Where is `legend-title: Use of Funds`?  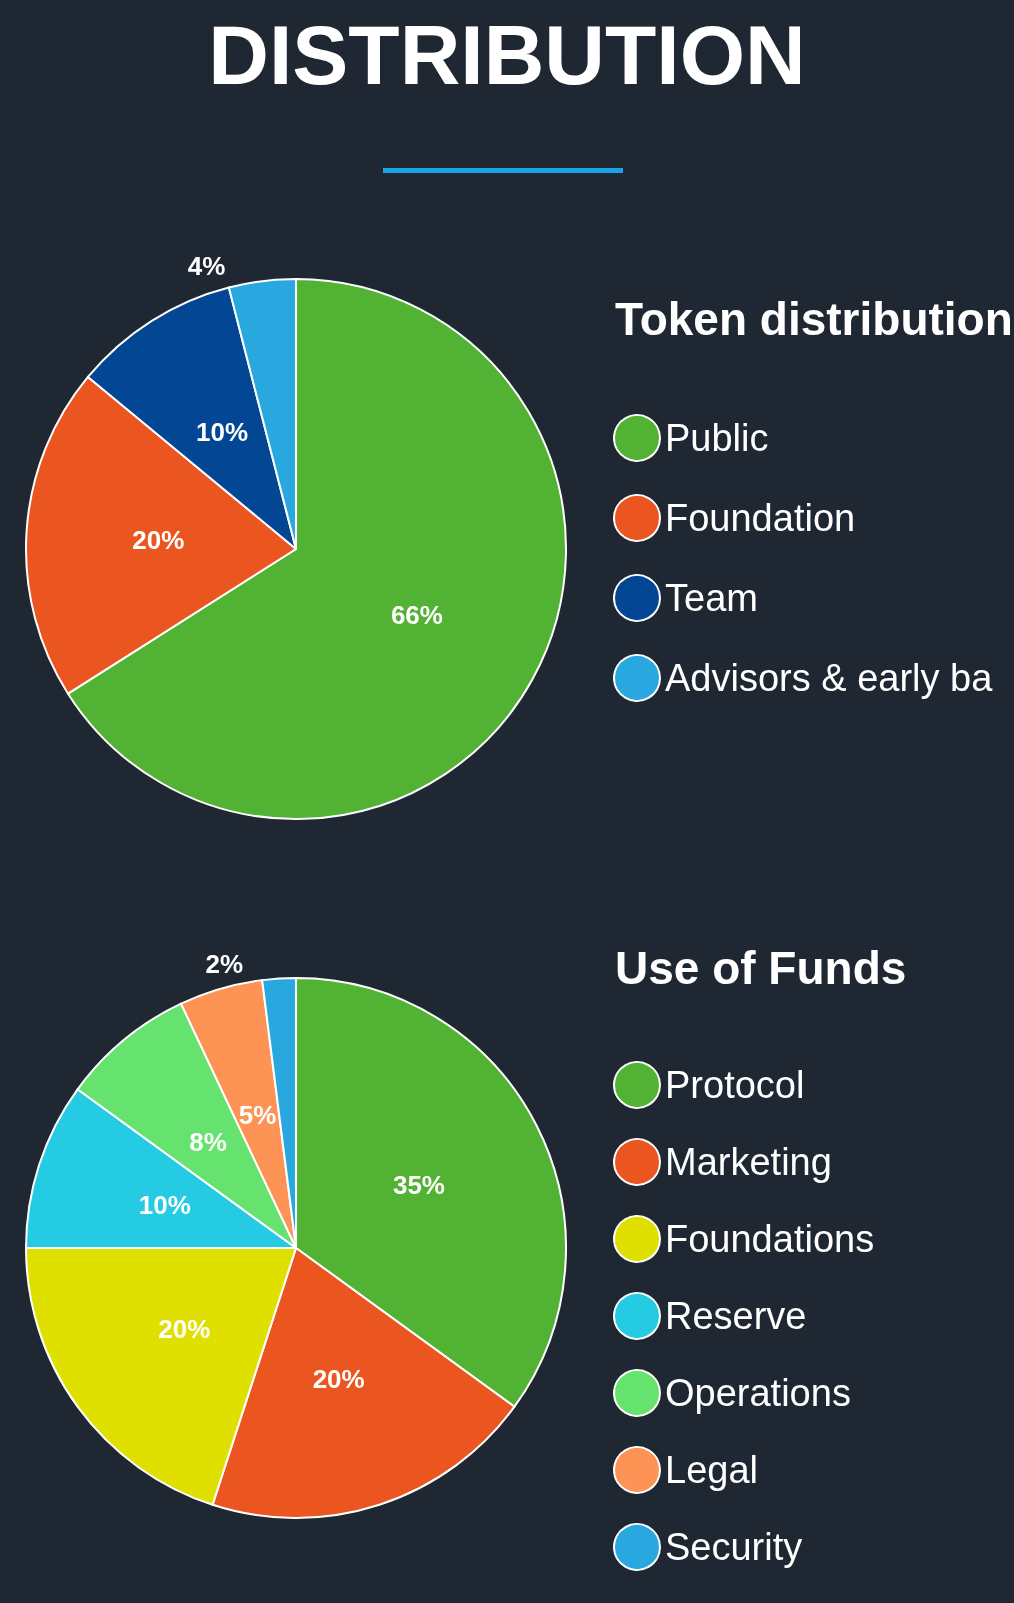
legend-title: Use of Funds is located at coordinates (761, 968).